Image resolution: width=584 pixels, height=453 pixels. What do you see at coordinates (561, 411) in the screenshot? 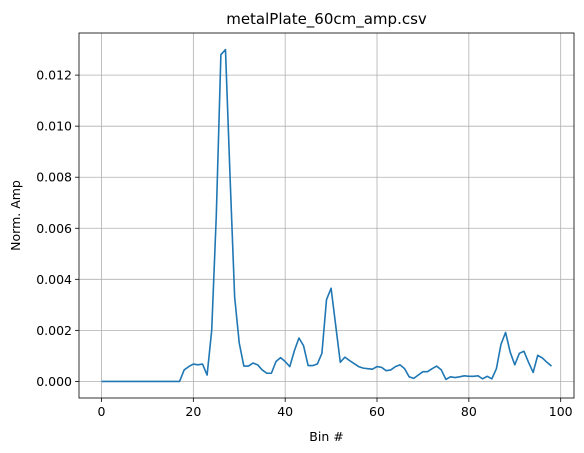
I see `x-tick-label: 100` at bounding box center [561, 411].